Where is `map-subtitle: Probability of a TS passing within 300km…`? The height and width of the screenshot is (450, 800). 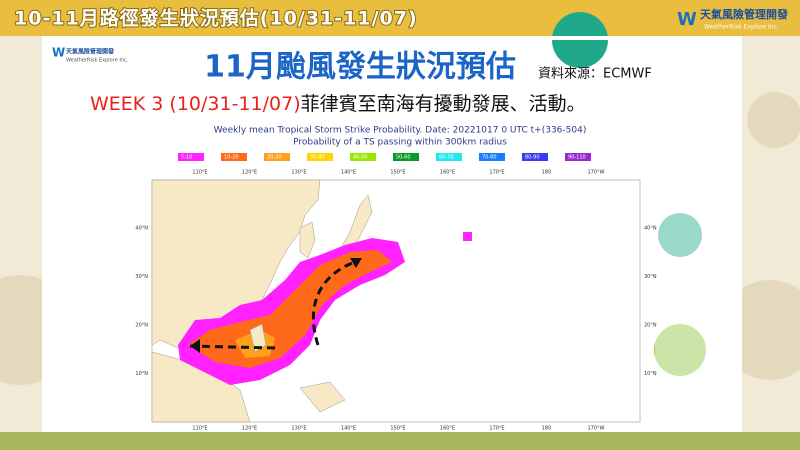 map-subtitle: Probability of a TS passing within 300km… is located at coordinates (400, 143).